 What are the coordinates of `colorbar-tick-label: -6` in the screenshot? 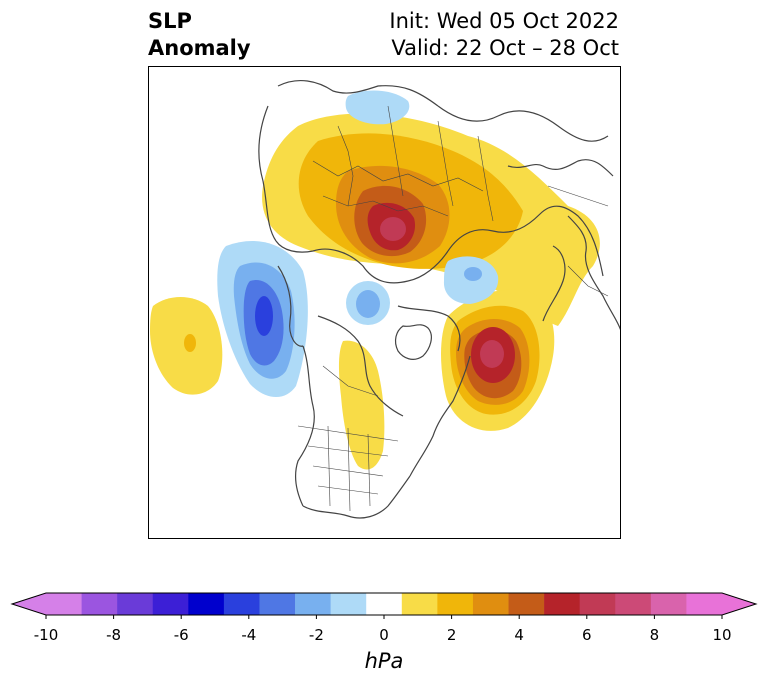 It's located at (181, 635).